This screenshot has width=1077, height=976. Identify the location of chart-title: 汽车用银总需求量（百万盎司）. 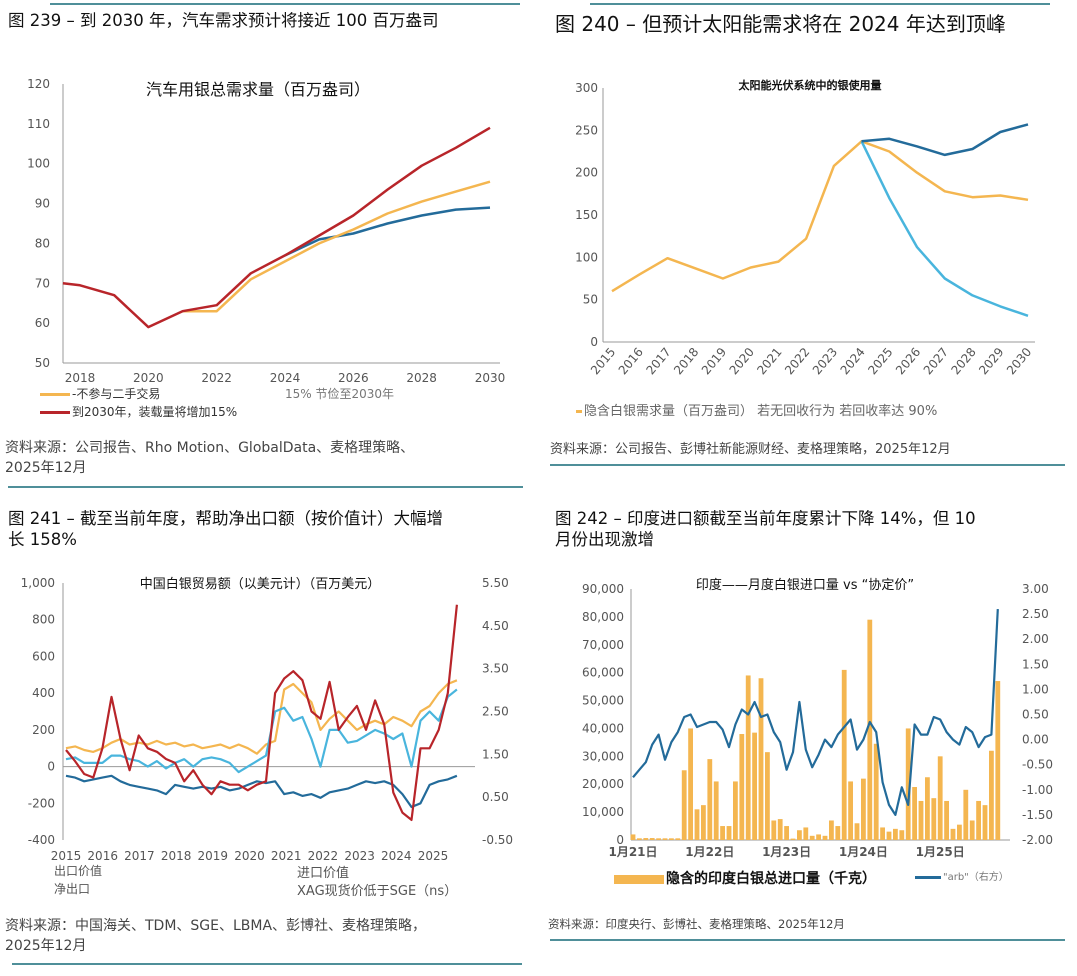
(258, 89).